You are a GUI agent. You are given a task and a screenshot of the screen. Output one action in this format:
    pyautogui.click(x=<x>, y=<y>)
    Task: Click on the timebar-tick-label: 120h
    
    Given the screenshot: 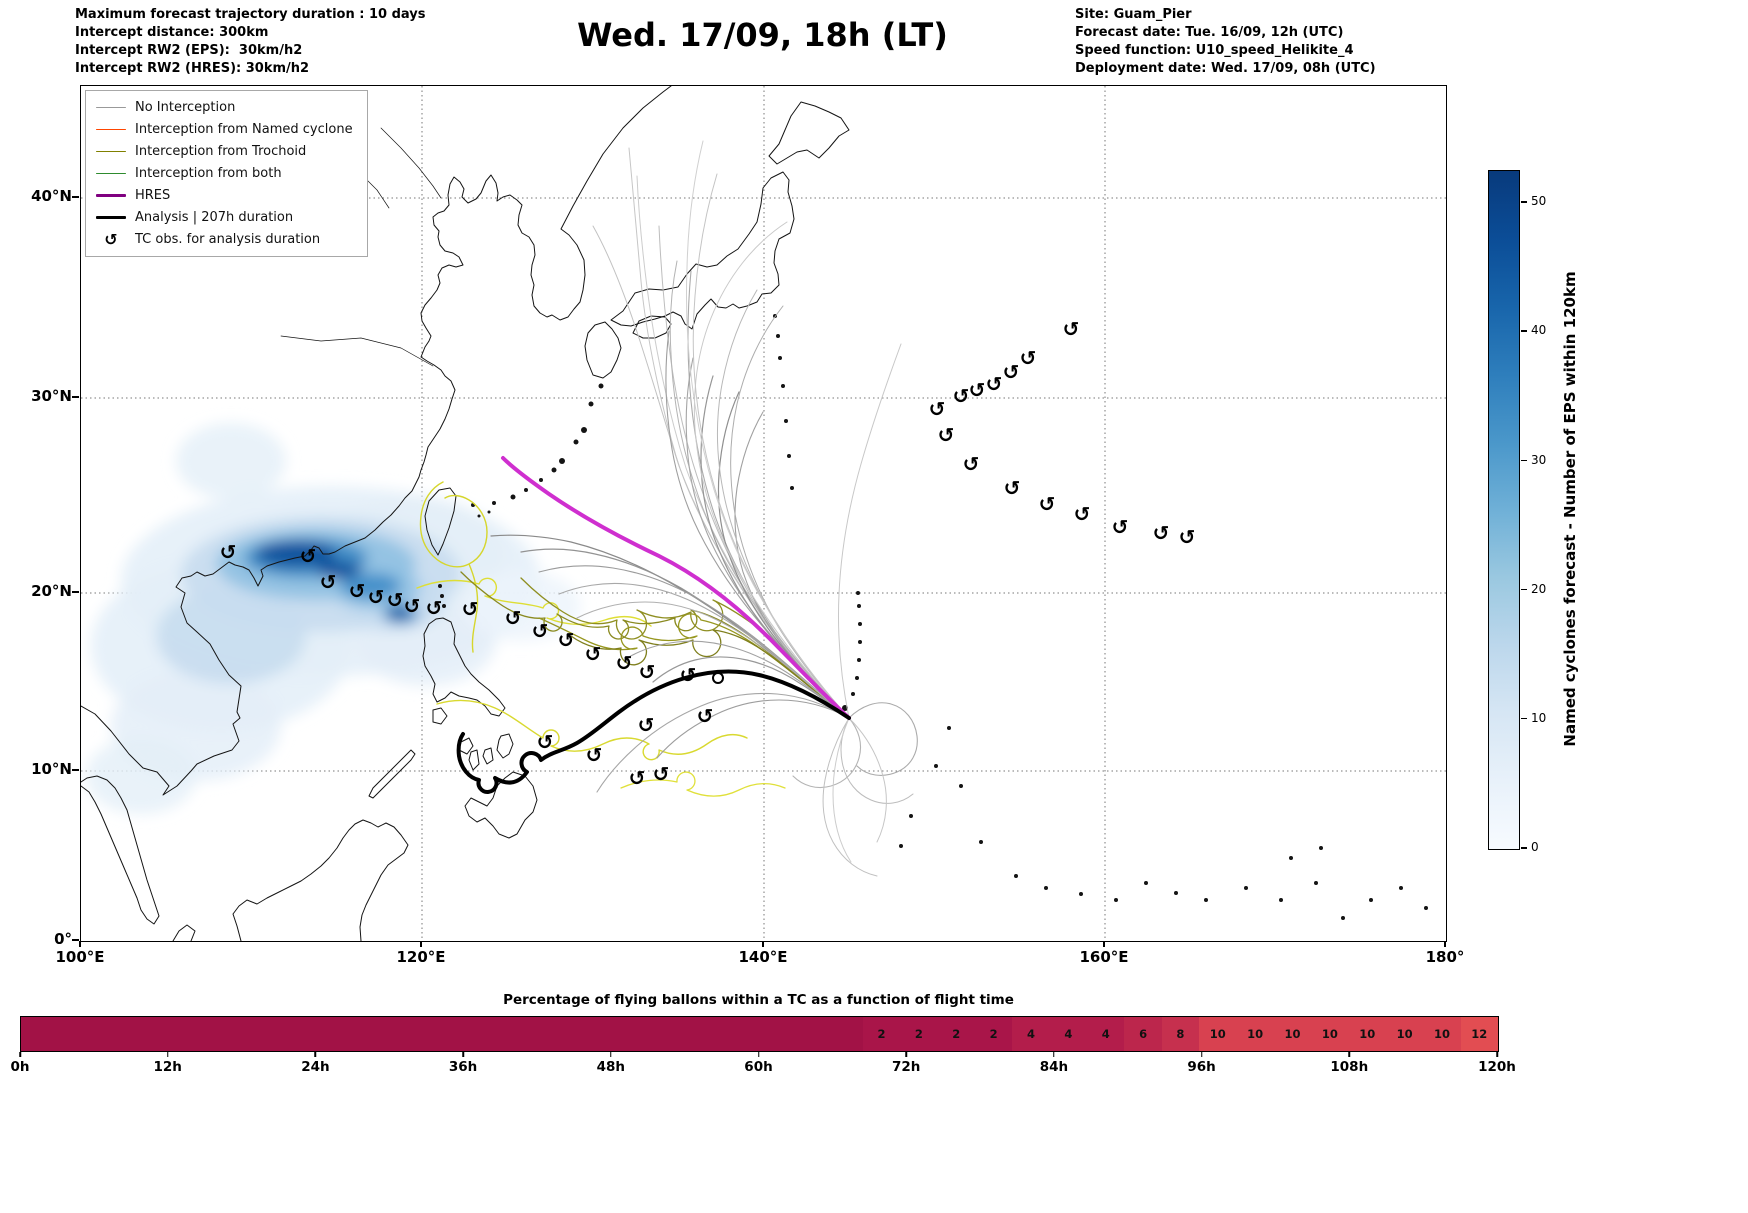 What is the action you would take?
    pyautogui.click(x=1497, y=1067)
    